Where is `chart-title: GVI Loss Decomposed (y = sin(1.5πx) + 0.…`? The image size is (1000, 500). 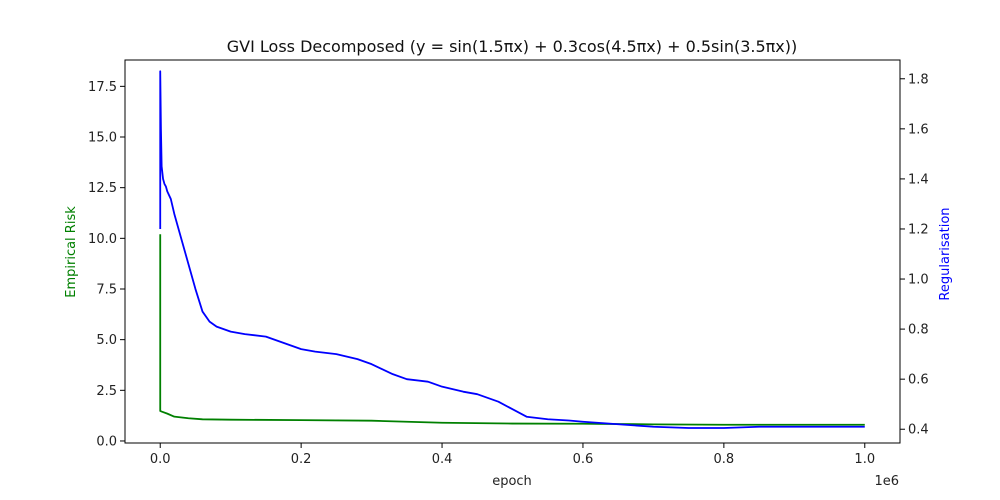
chart-title: GVI Loss Decomposed (y = sin(1.5πx) + 0.… is located at coordinates (512, 46).